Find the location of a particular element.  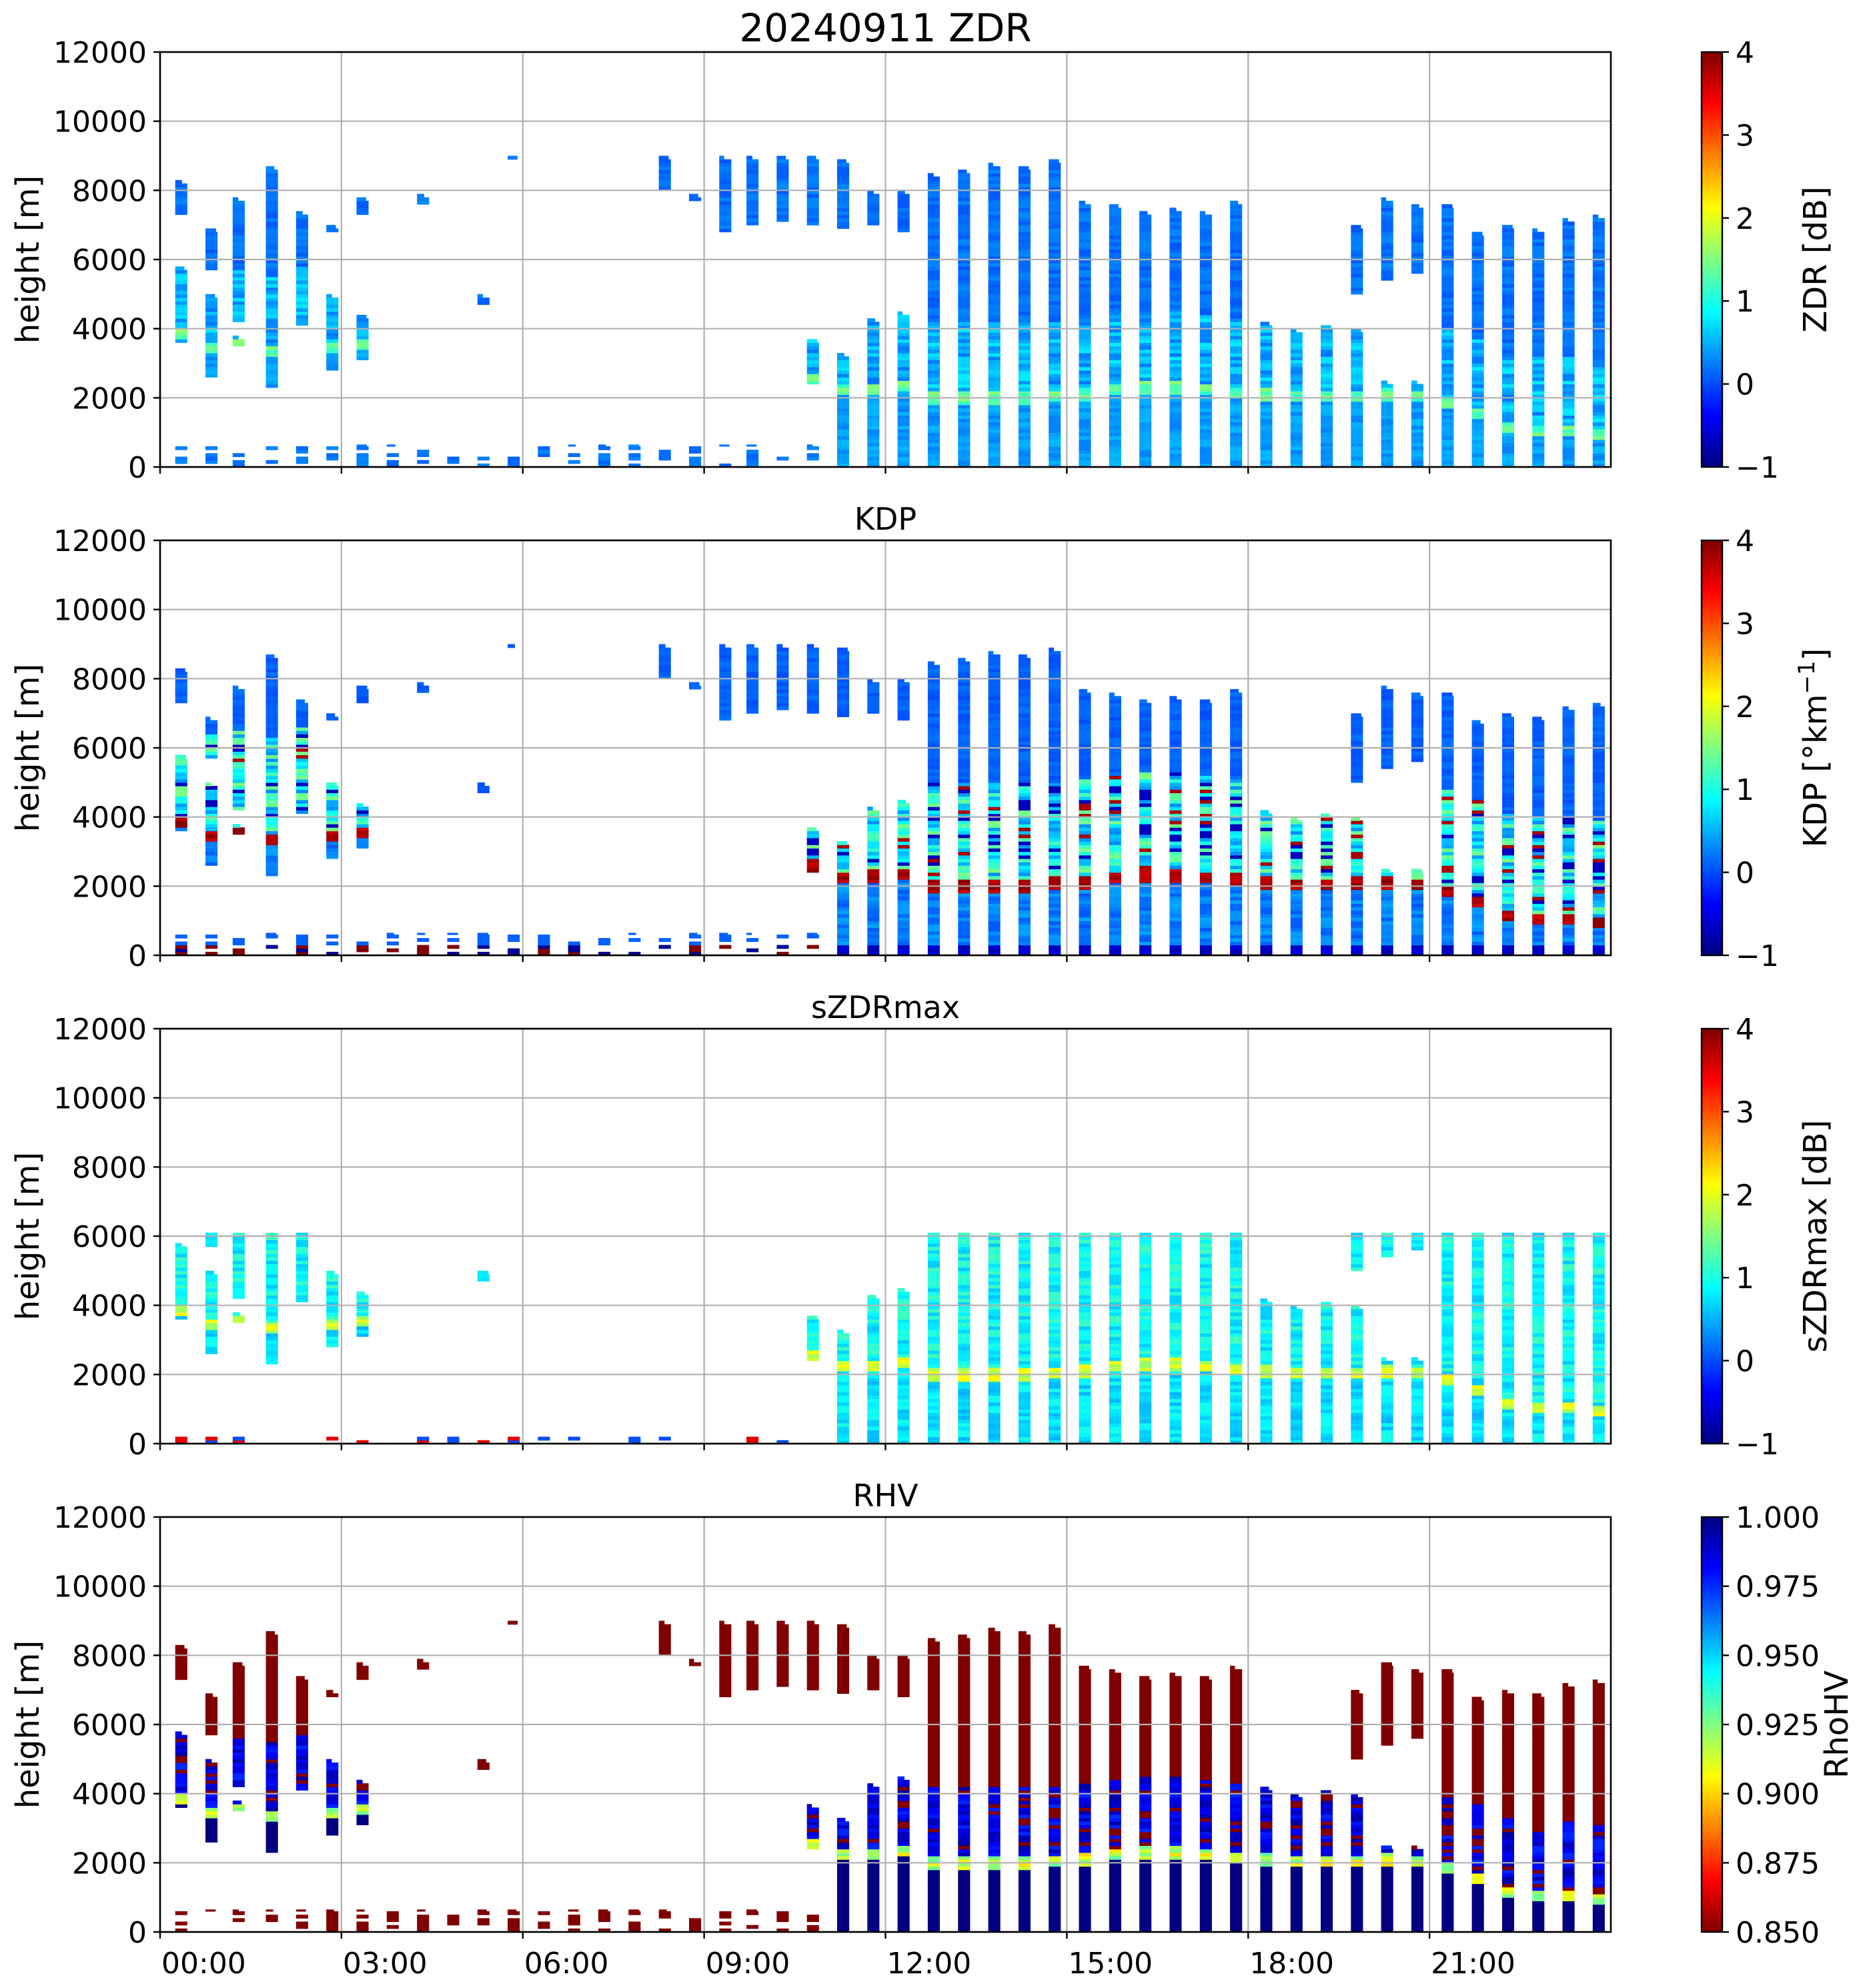

colorbar-label: KDP [°km−1] is located at coordinates (1814, 748).